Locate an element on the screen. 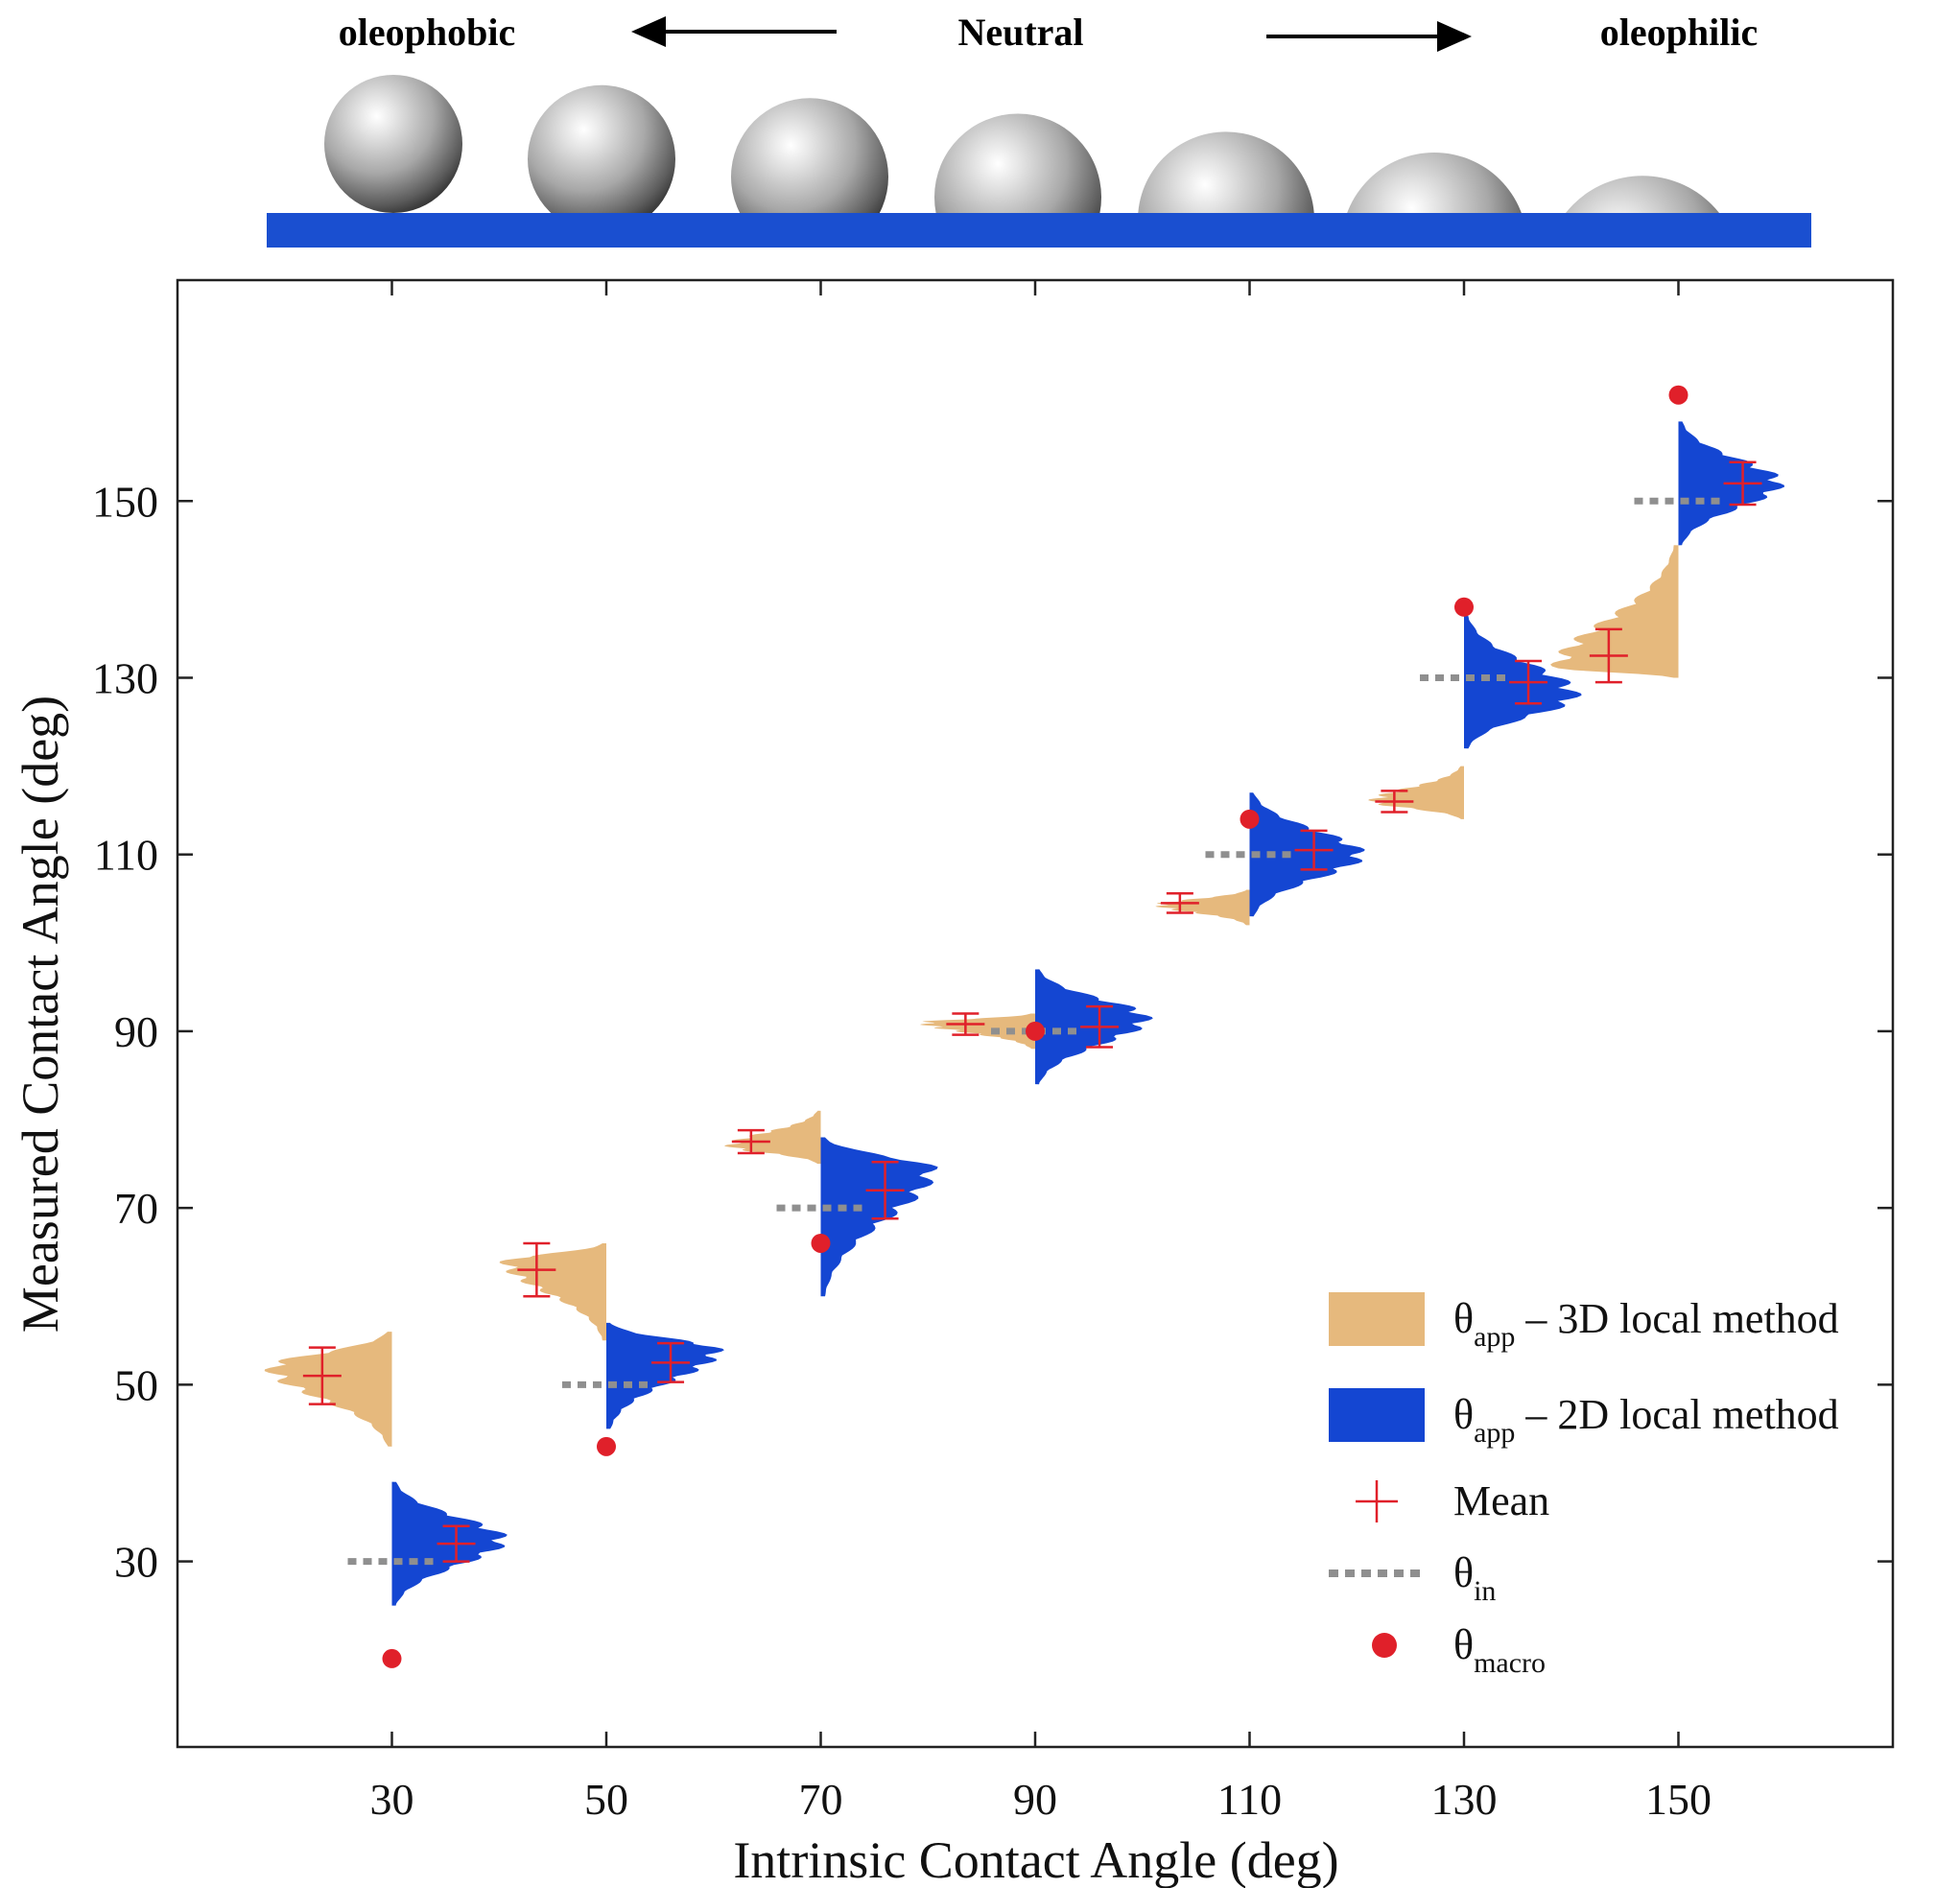 The image size is (1960, 1888). legend-swatch-app2d is located at coordinates (1377, 1415).